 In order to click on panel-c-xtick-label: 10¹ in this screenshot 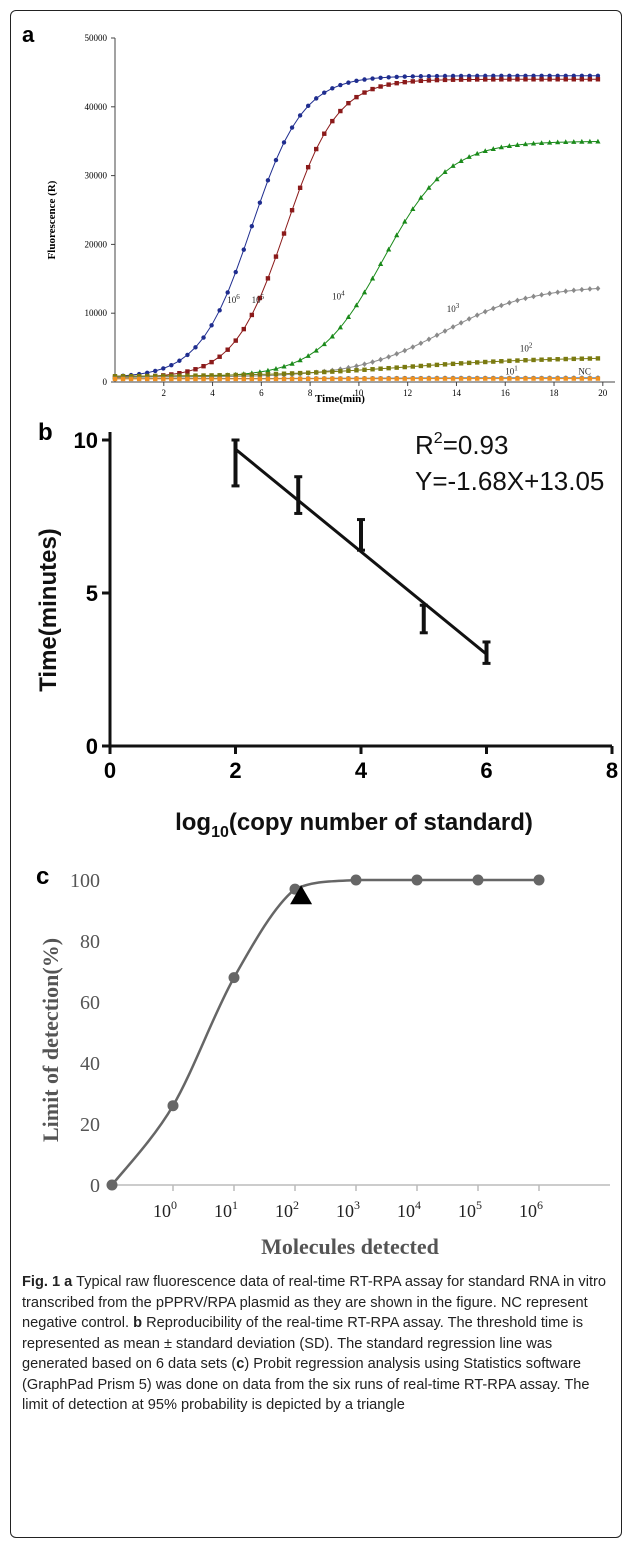, I will do `click(226, 1209)`.